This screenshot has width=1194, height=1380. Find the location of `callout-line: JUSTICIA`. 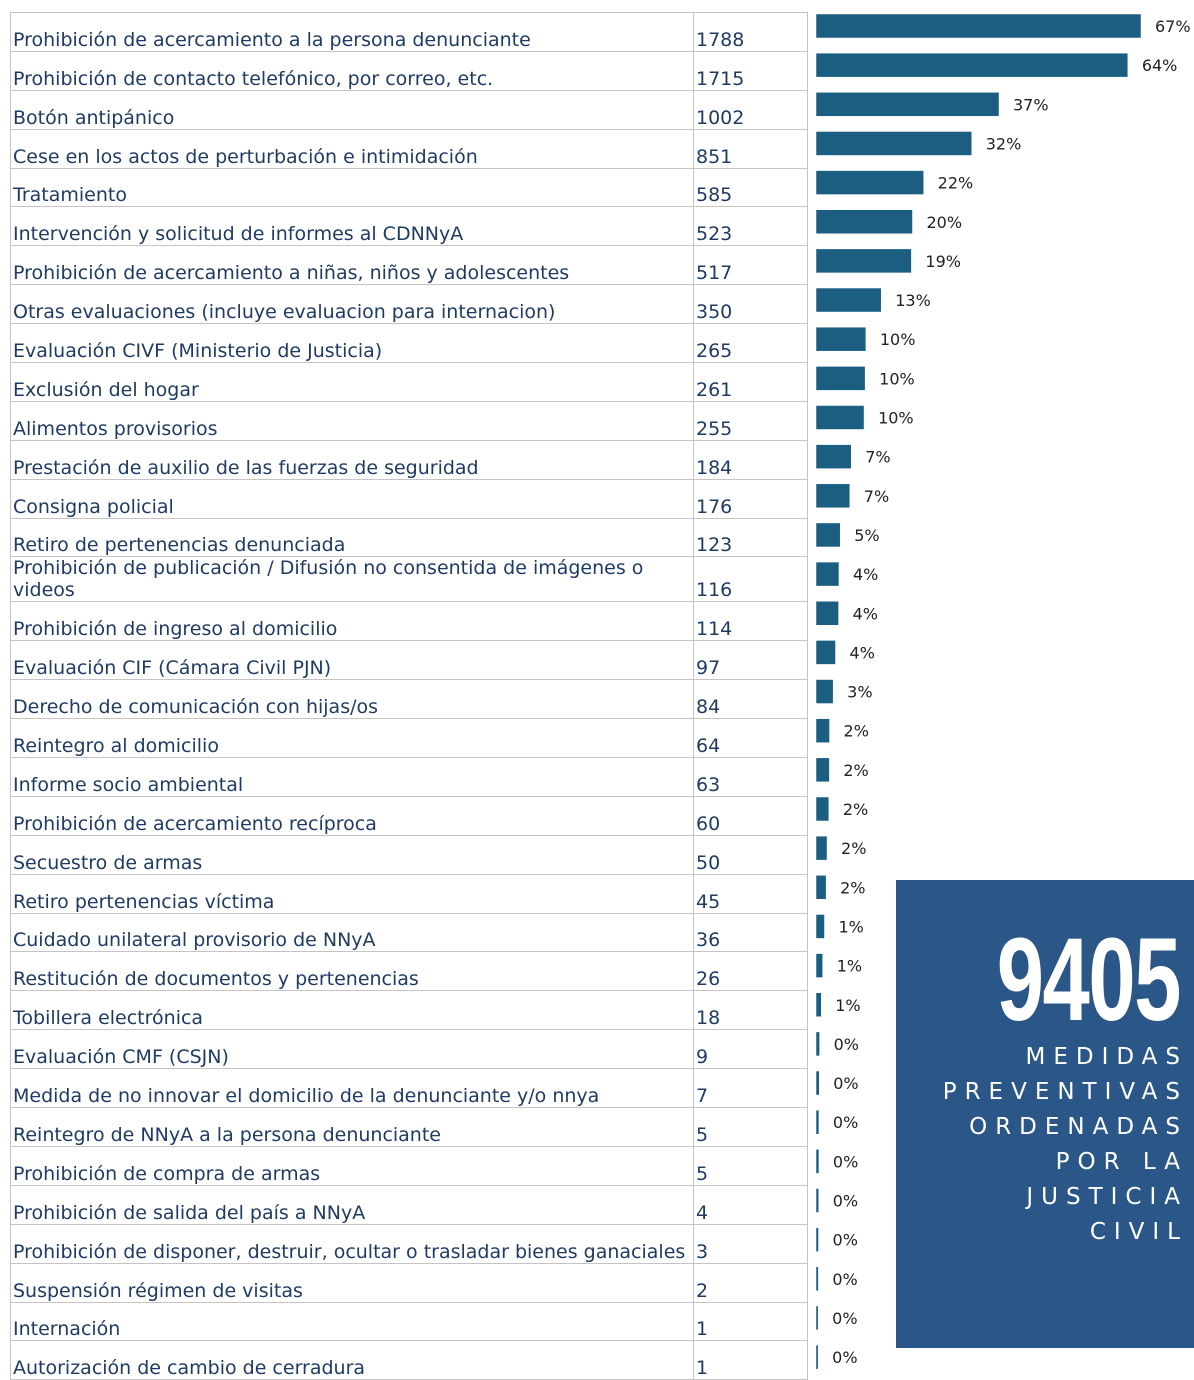

callout-line: JUSTICIA is located at coordinates (1042, 1197).